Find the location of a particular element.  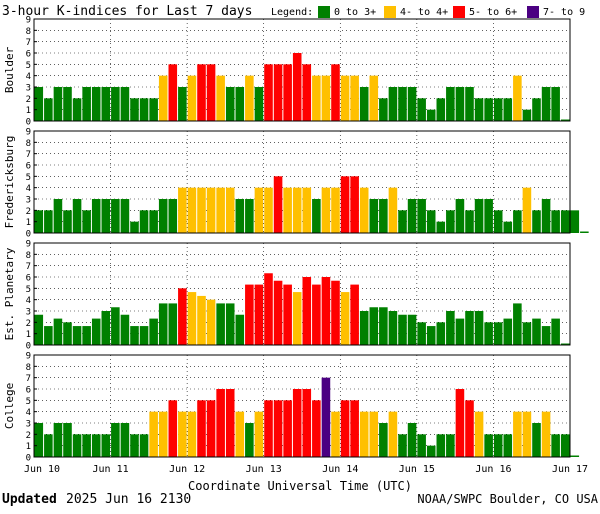

y-tick-label: 4 is located at coordinates (28, 413).